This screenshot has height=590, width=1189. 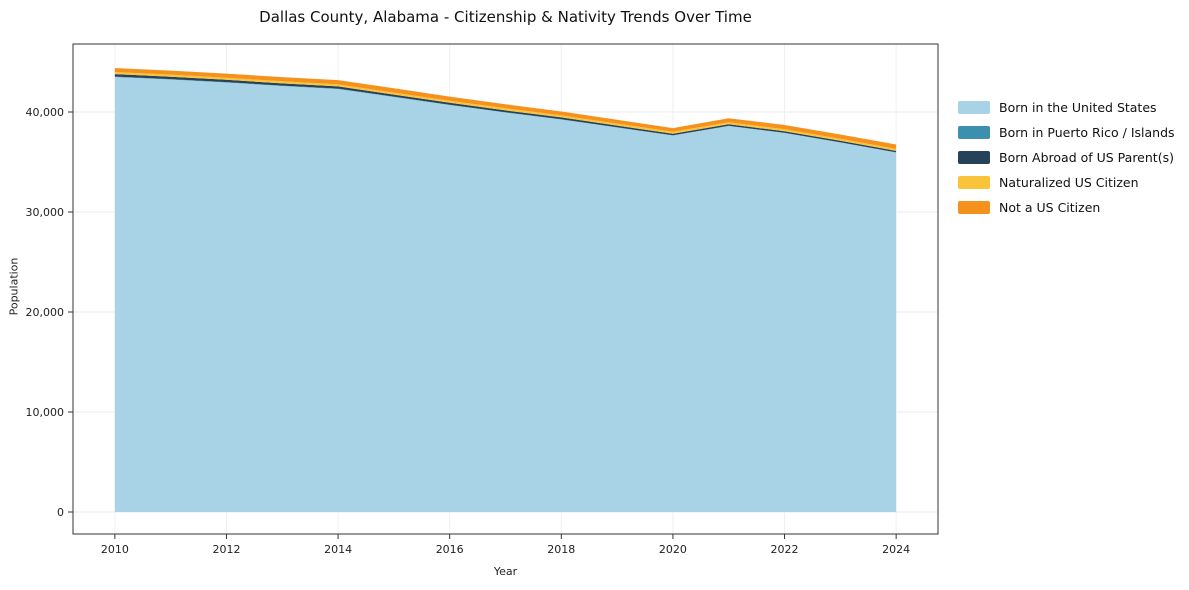 I want to click on legend-swatch-puerto-rico-islands, so click(x=974, y=132).